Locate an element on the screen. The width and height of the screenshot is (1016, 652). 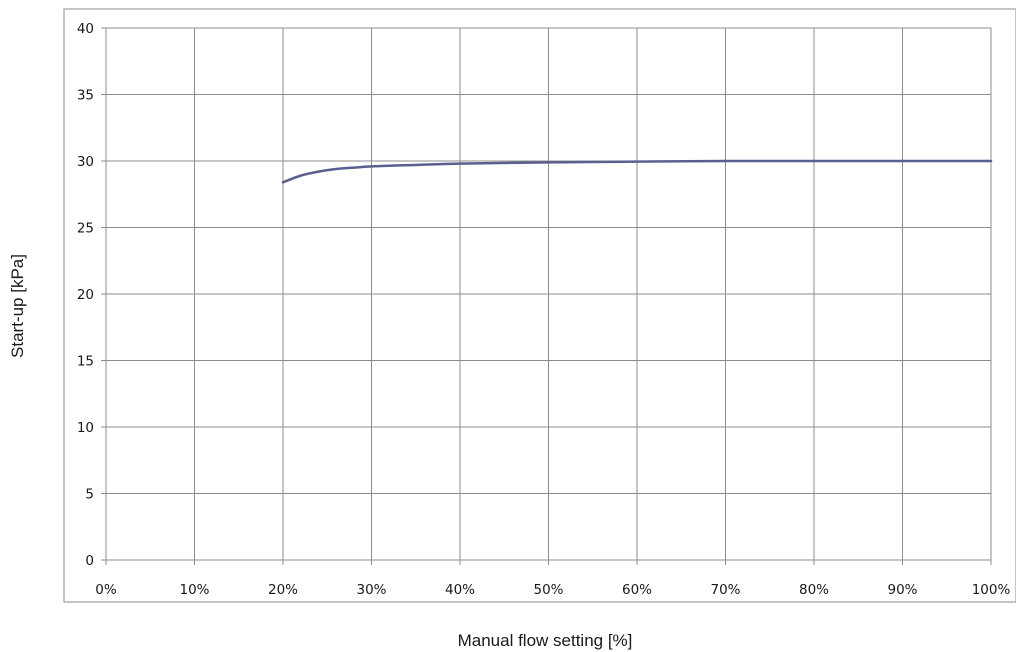
x-tick-label: 10% is located at coordinates (194, 590).